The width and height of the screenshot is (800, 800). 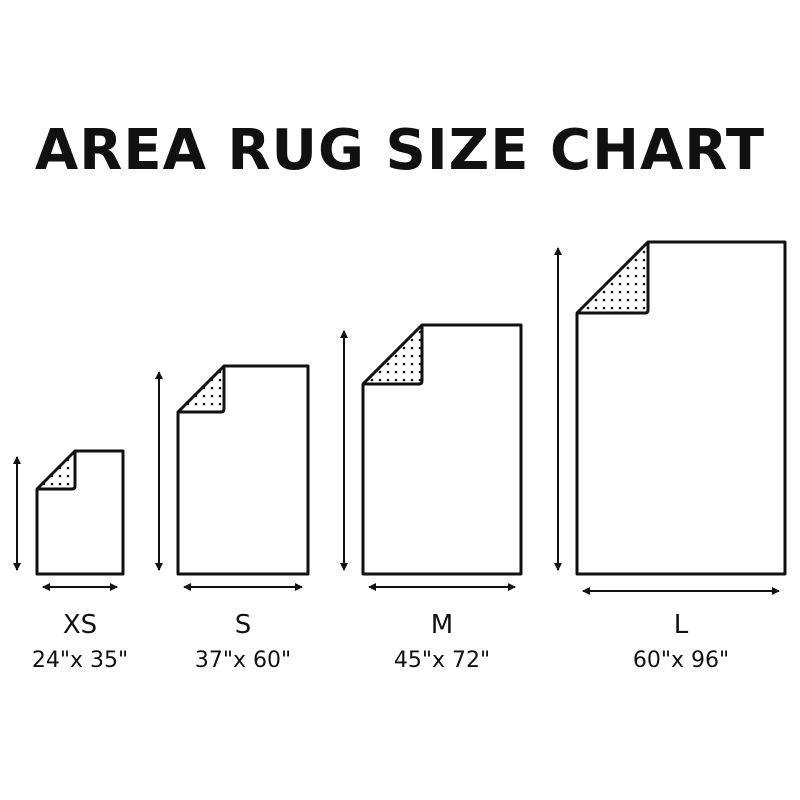 I want to click on size-label: XS, so click(x=80, y=625).